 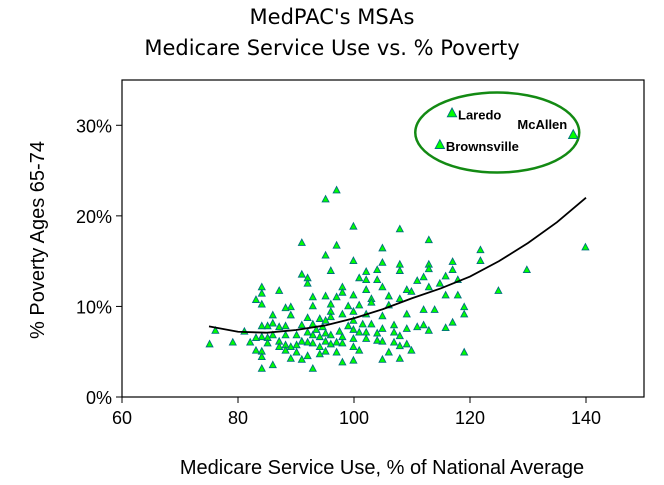 I want to click on highlight-ellipse, so click(x=497, y=132).